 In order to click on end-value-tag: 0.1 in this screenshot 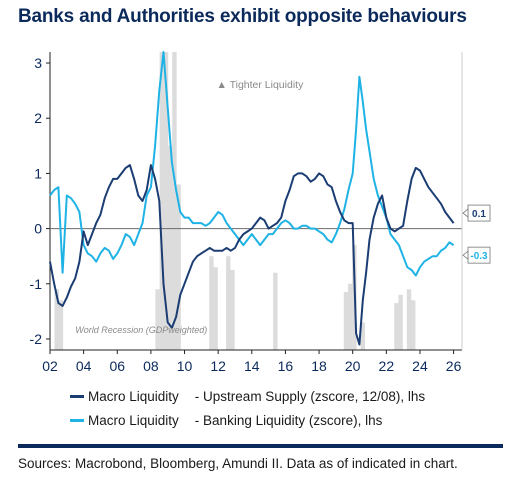, I will do `click(476, 213)`.